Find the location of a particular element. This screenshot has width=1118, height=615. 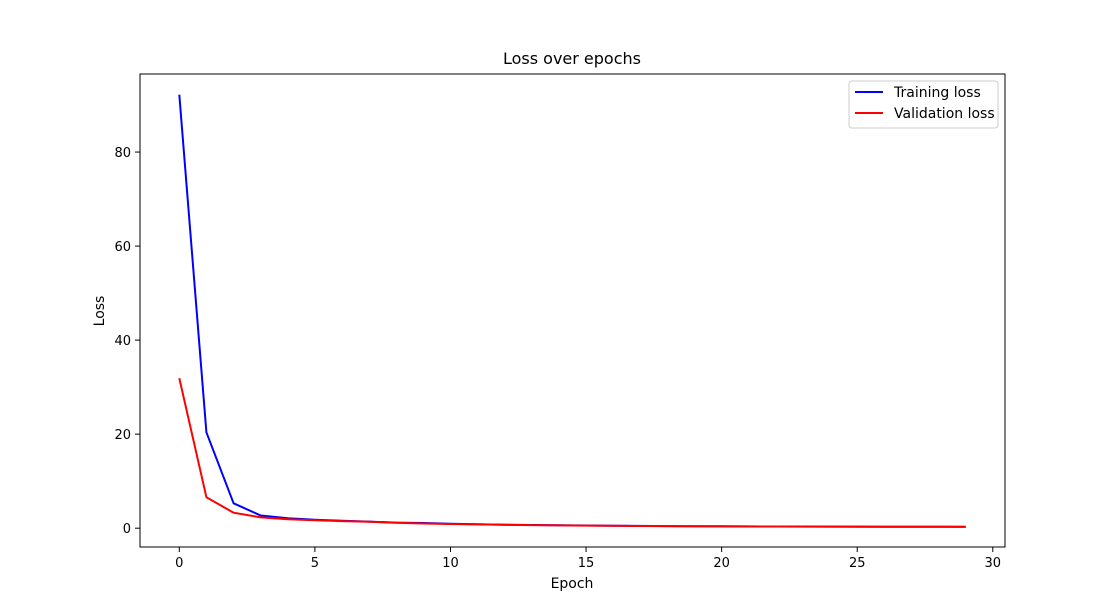

y-tick-label: 80 is located at coordinates (122, 153).